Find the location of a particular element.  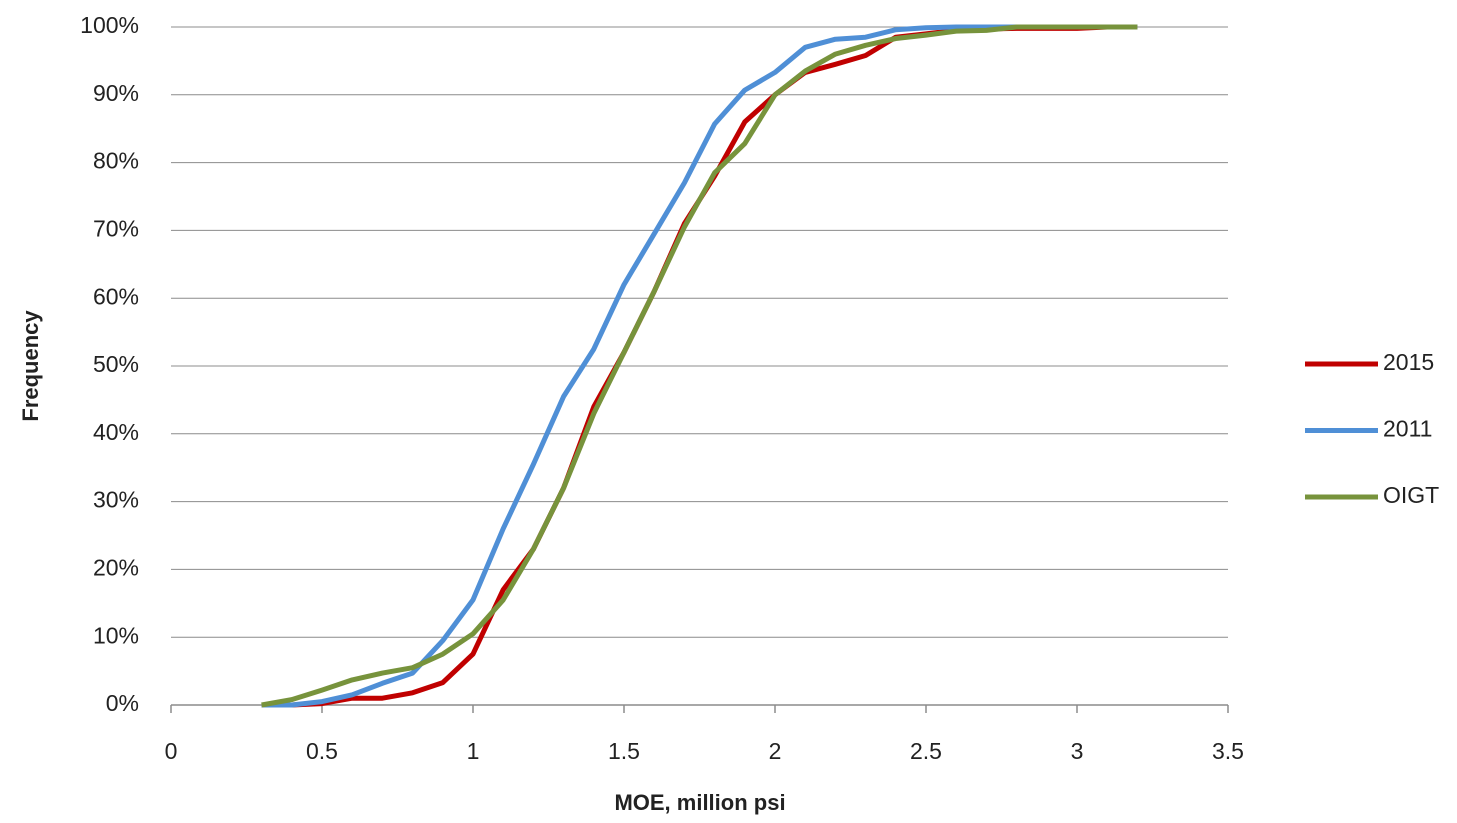

legend-label: 2011 is located at coordinates (1407, 429).